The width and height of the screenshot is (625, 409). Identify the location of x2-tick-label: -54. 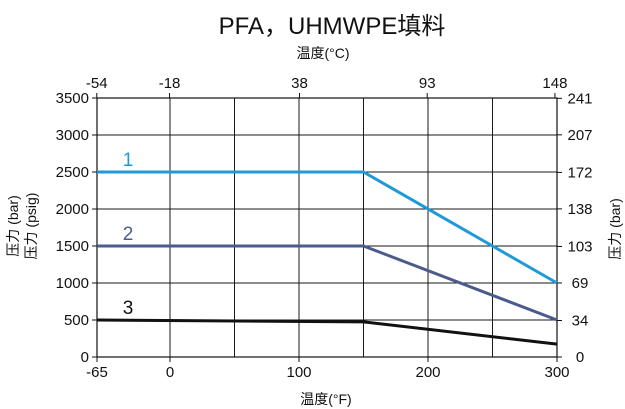
(97, 83).